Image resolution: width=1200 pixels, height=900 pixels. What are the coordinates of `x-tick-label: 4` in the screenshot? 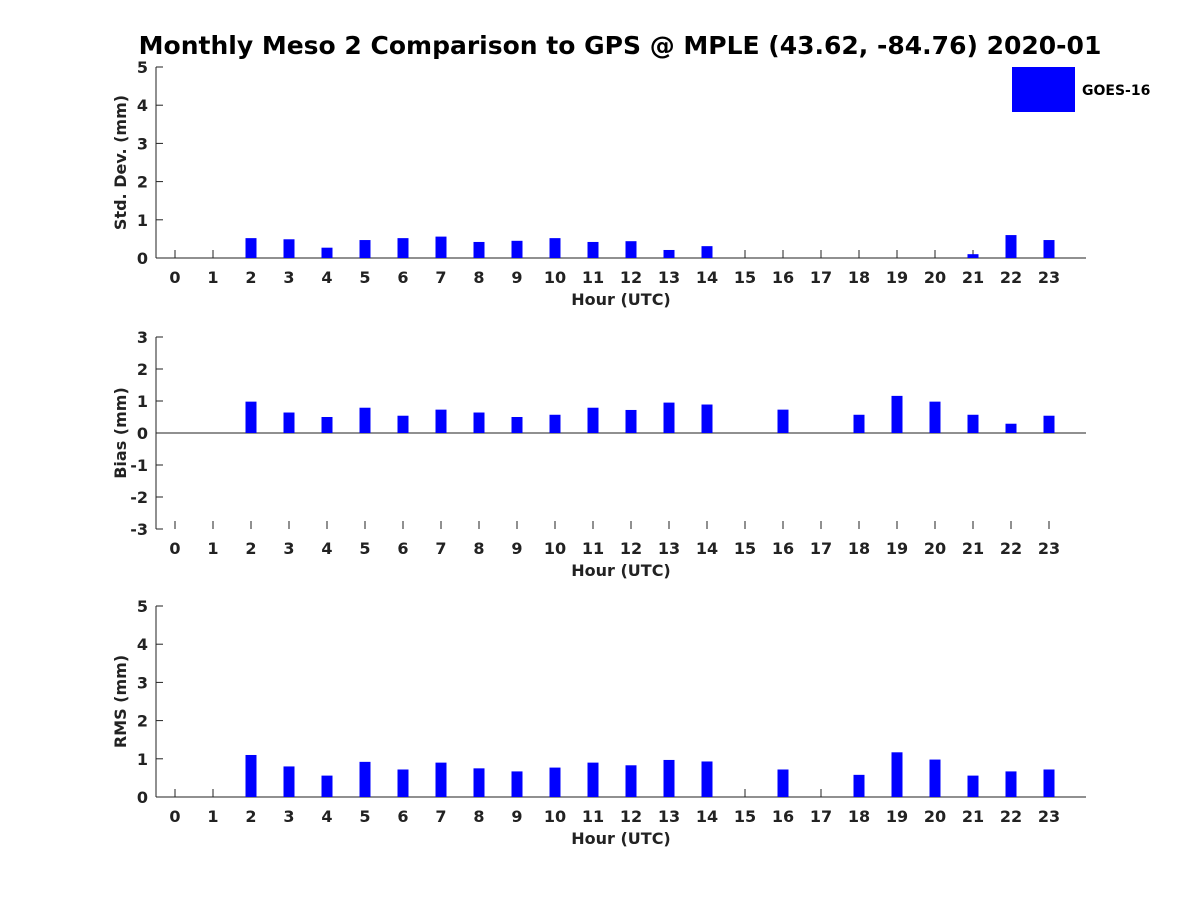 It's located at (326, 277).